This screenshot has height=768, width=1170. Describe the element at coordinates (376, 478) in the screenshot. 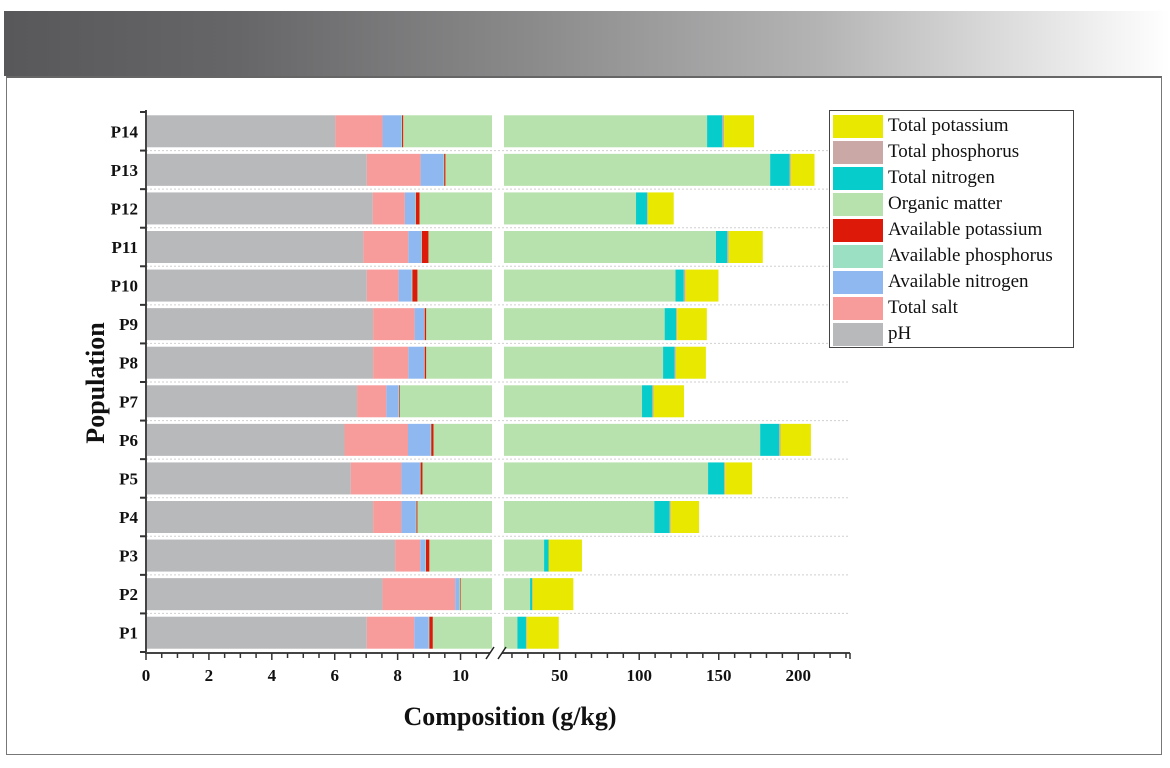

I see `bar-segment-P5-total-salt` at that location.